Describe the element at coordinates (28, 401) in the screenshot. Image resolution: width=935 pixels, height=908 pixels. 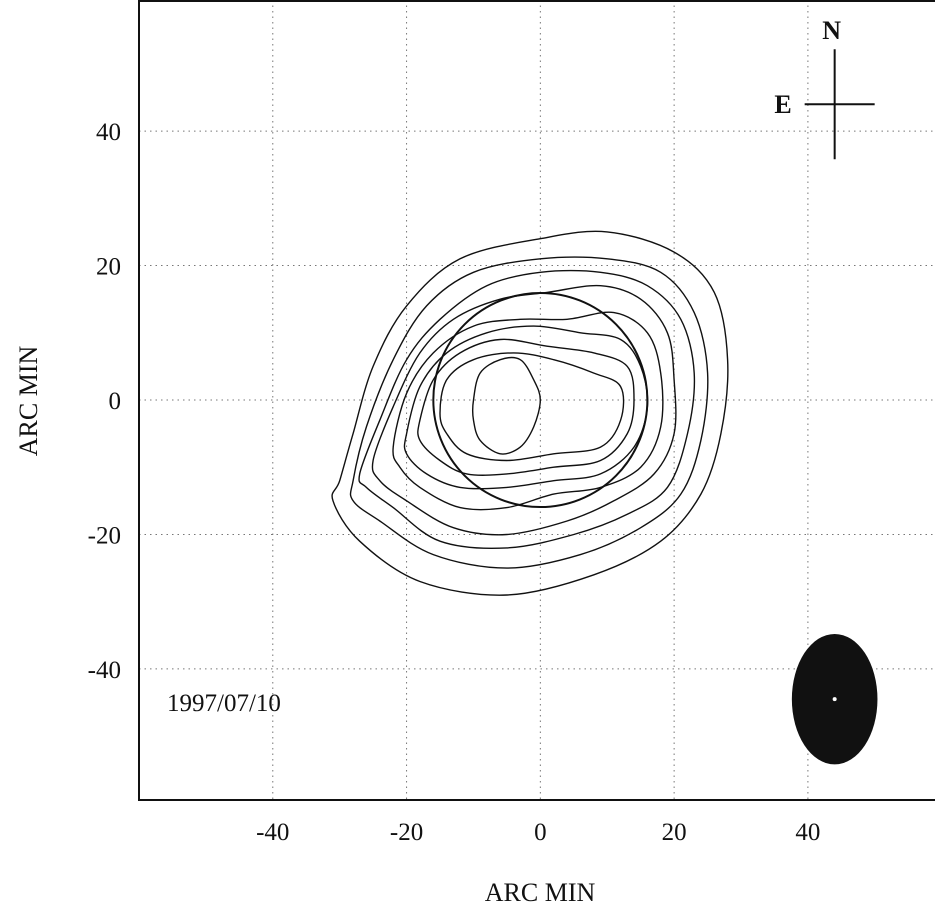
I see `y-axis-label: ARC MIN` at that location.